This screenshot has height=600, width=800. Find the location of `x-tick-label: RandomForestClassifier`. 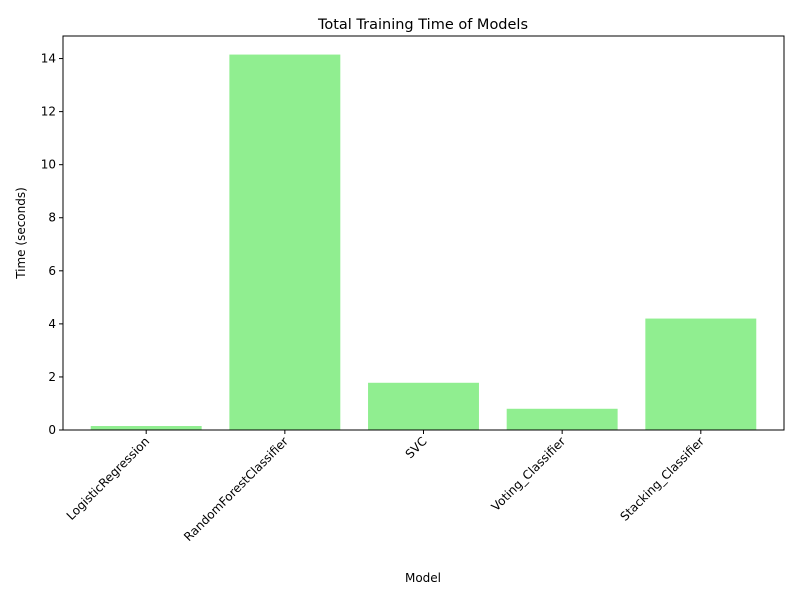

x-tick-label: RandomForestClassifier is located at coordinates (236, 489).